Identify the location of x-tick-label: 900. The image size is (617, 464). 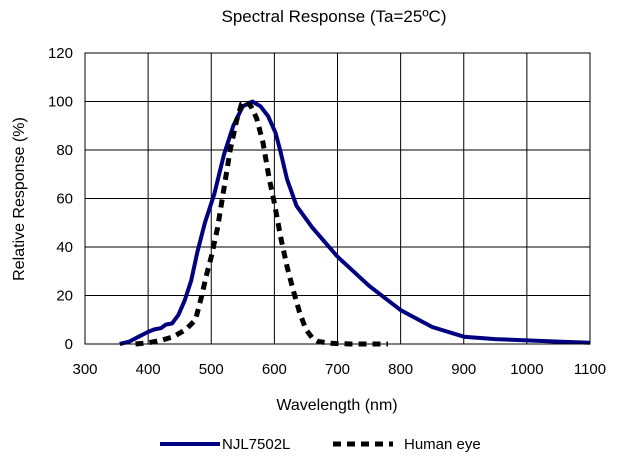
(463, 369).